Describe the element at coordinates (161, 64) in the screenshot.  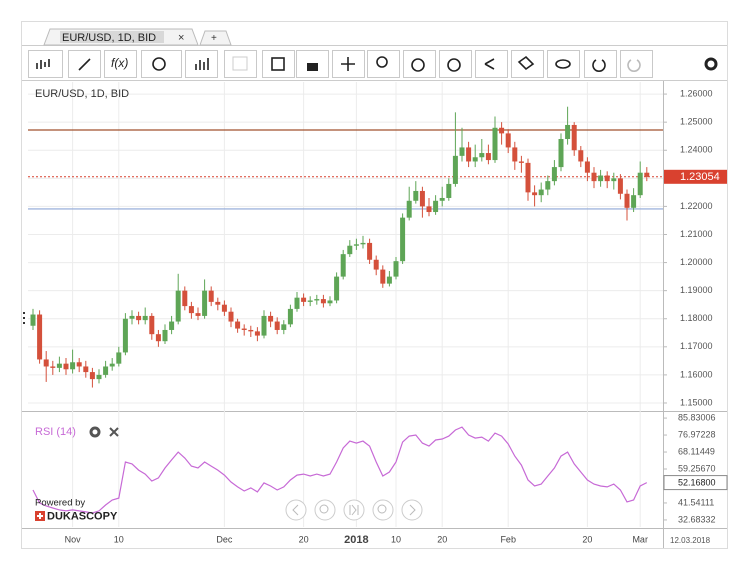
I see `tool-info` at that location.